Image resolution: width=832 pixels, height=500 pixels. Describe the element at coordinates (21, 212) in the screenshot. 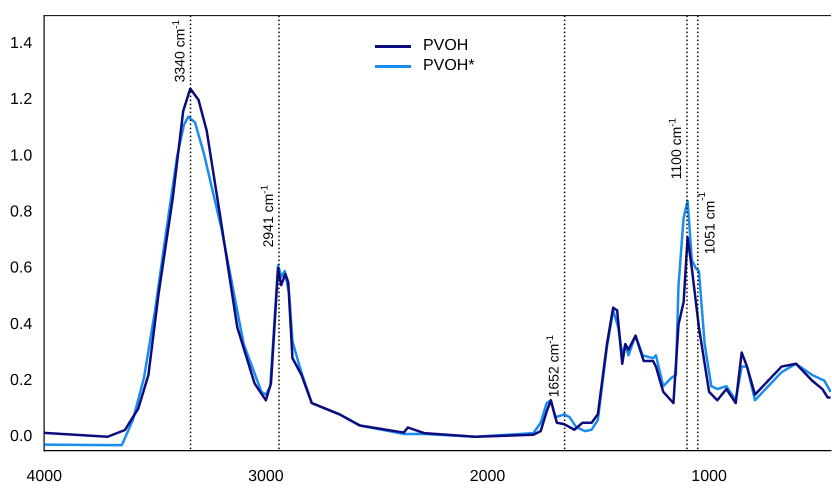

I see `y-tick-label: 0.8` at that location.